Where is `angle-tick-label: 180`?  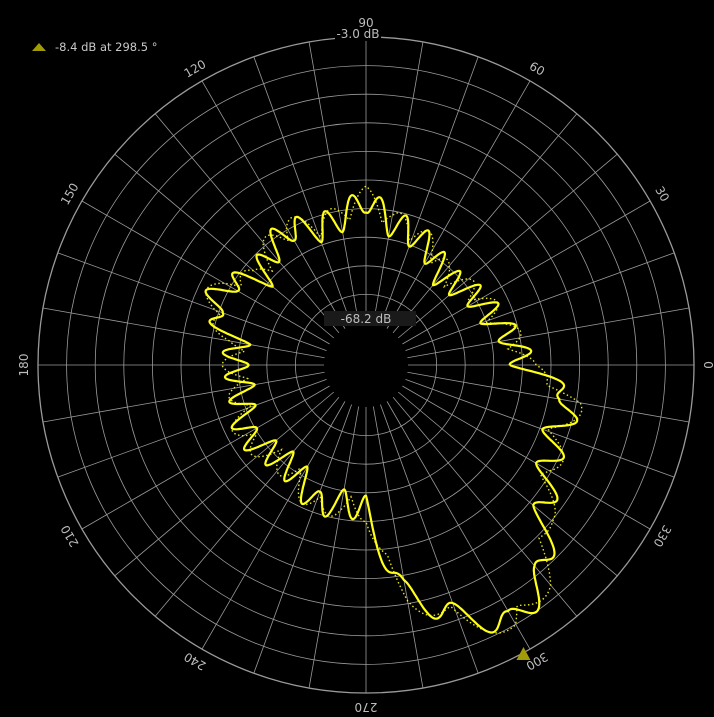
angle-tick-label: 180 is located at coordinates (24, 365).